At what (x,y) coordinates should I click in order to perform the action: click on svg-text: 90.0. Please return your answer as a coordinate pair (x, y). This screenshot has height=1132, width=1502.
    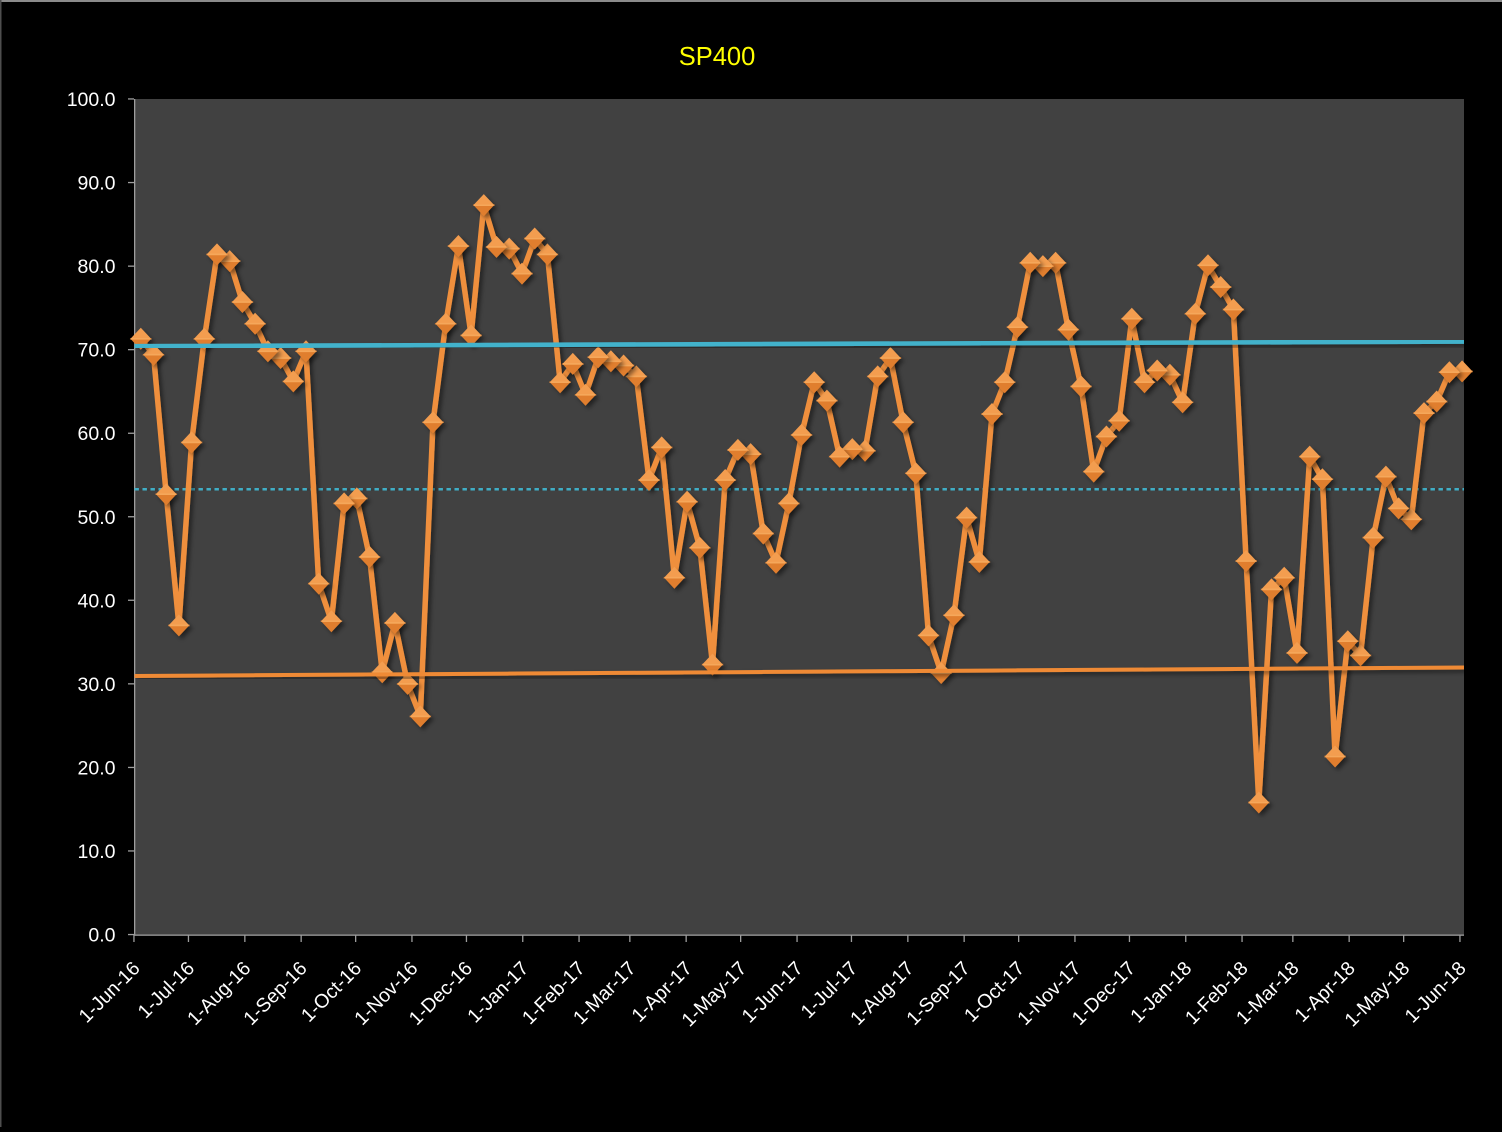
    Looking at the image, I should click on (97, 184).